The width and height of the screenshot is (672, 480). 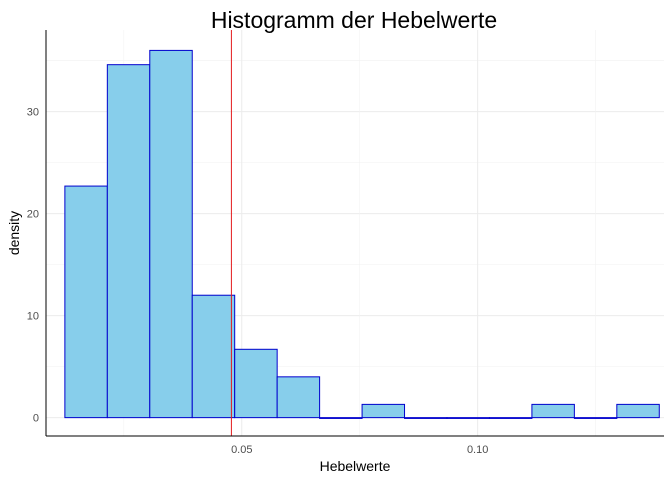 What do you see at coordinates (36, 419) in the screenshot?
I see `y-tick-label: 0` at bounding box center [36, 419].